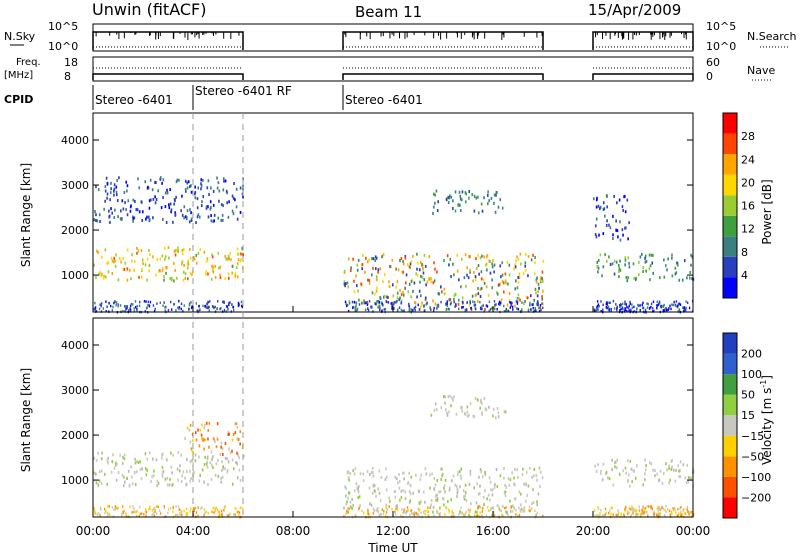 This screenshot has width=800, height=554. What do you see at coordinates (293, 531) in the screenshot?
I see `x-tick-label-2: 08:00` at bounding box center [293, 531].